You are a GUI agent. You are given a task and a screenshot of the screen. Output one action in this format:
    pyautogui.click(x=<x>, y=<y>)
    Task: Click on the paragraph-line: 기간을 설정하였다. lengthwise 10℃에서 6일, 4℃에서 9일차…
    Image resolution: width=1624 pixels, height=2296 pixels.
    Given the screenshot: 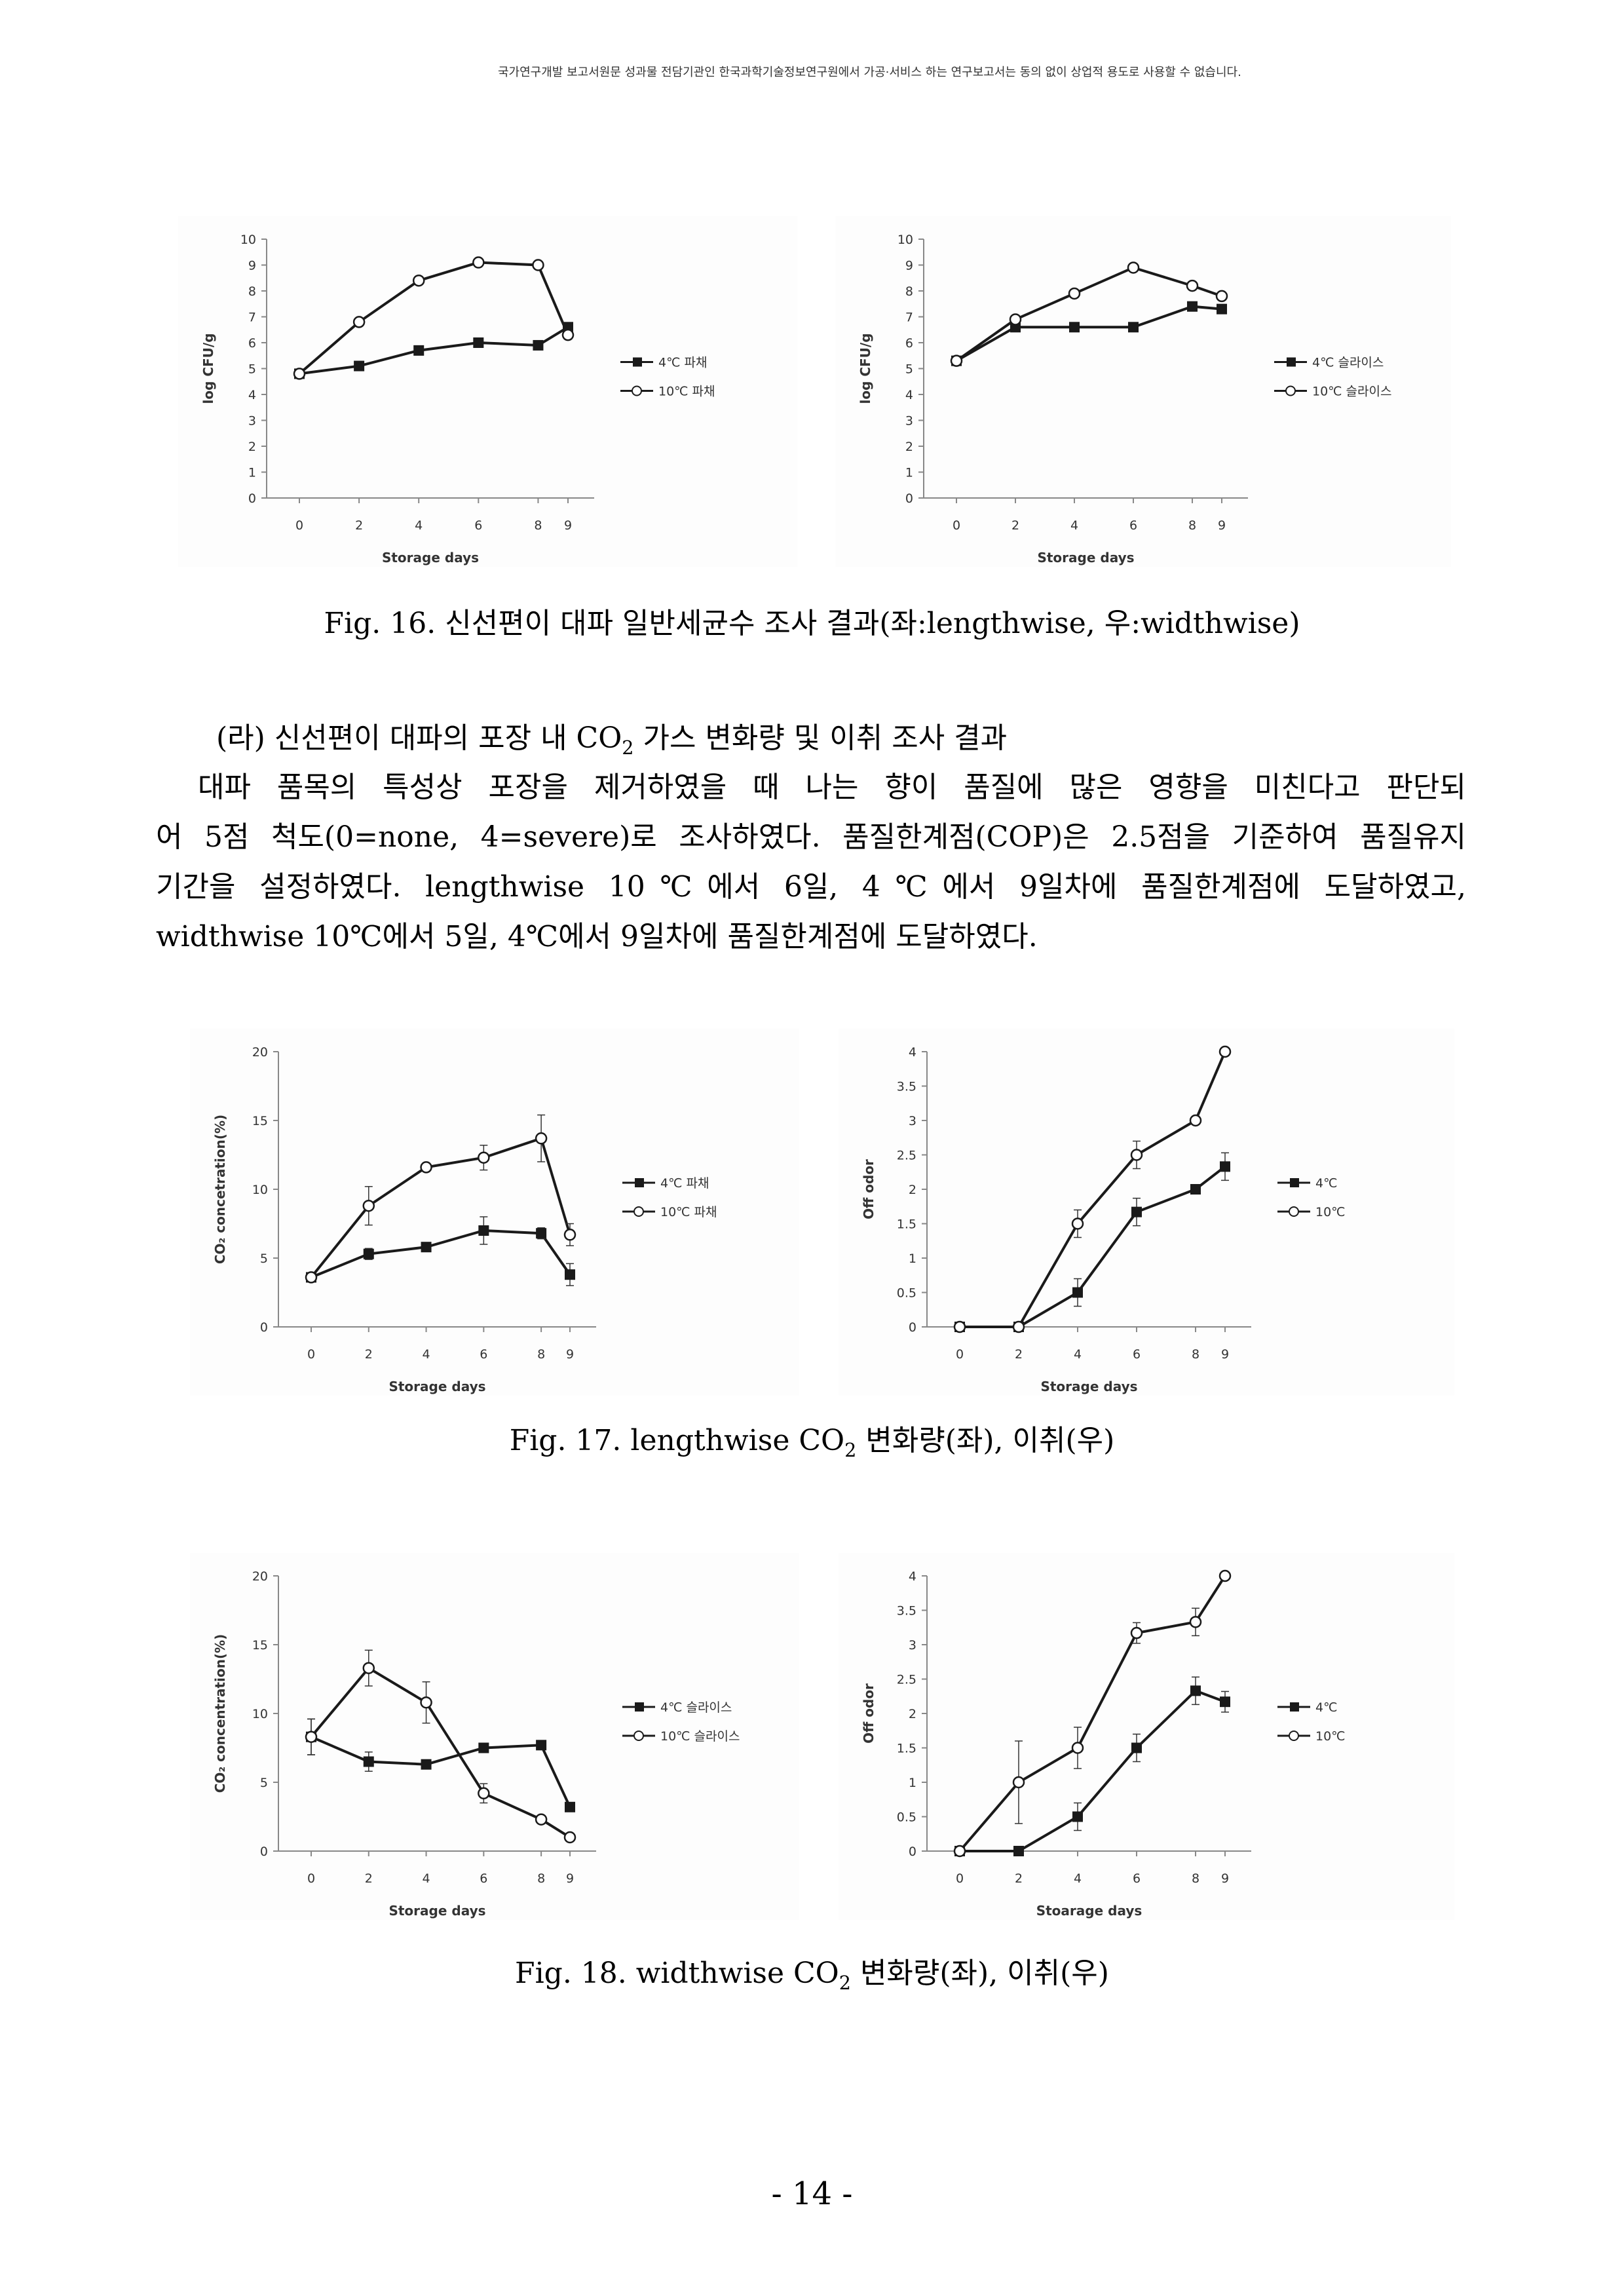 What is the action you would take?
    pyautogui.click(x=811, y=887)
    